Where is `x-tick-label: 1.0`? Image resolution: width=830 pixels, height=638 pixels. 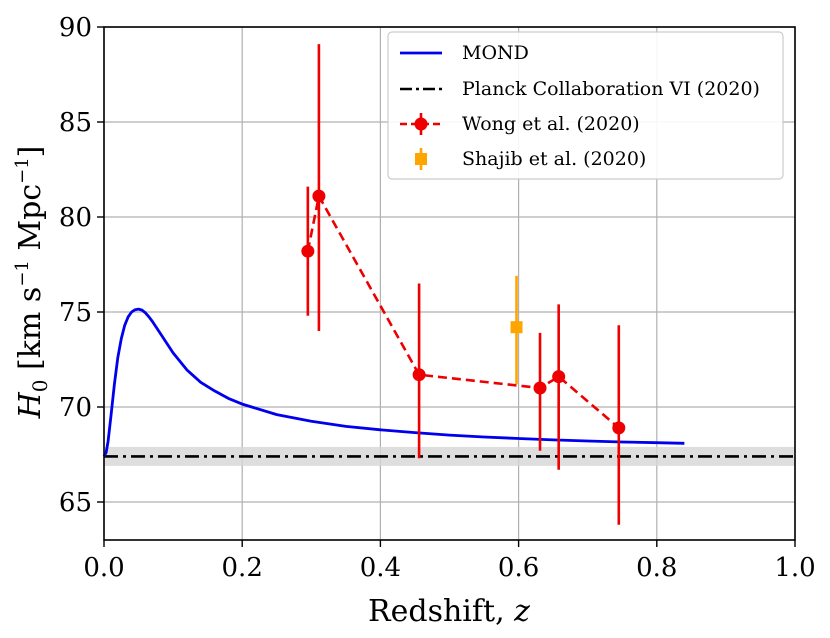 x-tick-label: 1.0 is located at coordinates (794, 568).